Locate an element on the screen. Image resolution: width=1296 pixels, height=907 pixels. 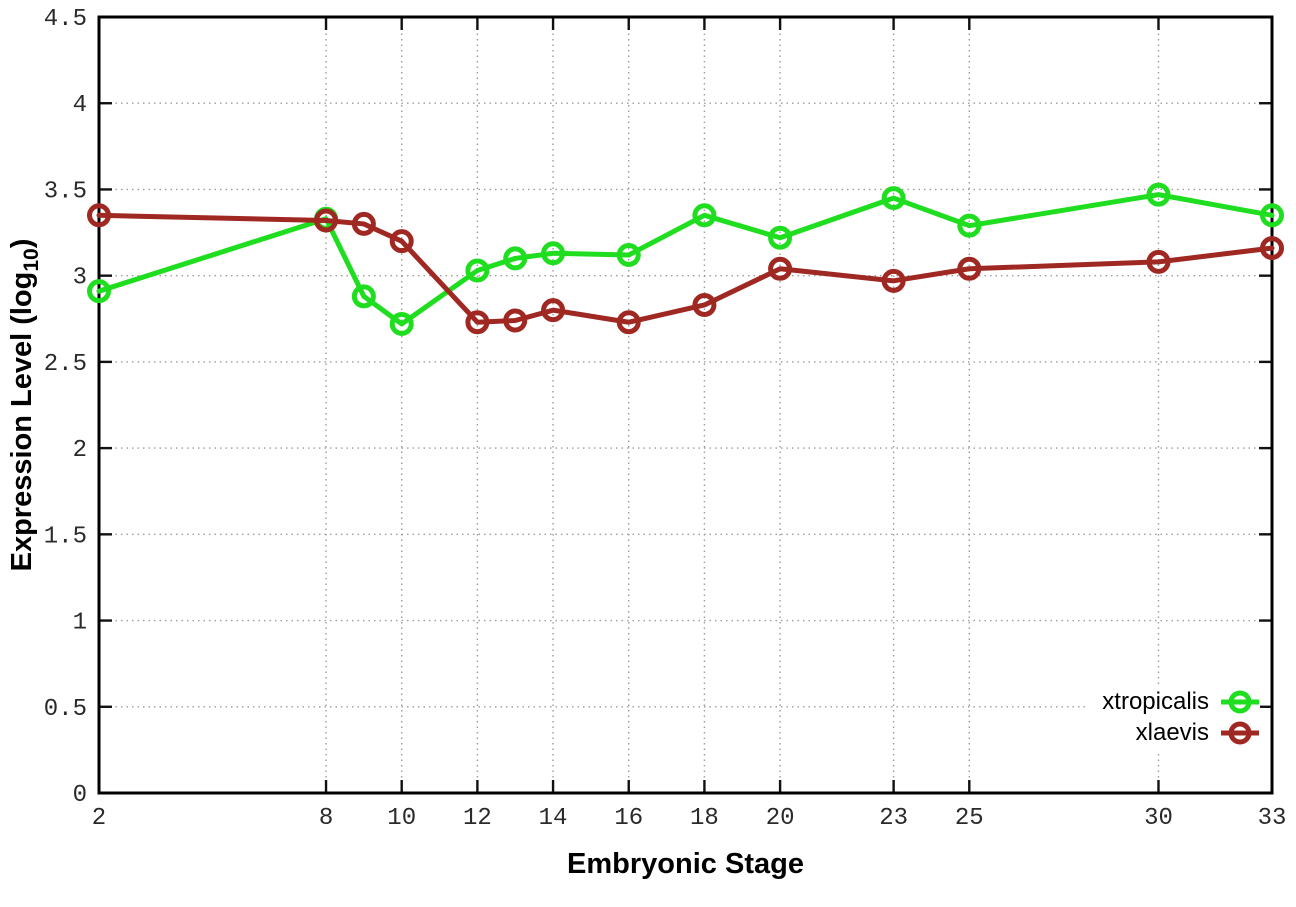
y-tick-label: 0 is located at coordinates (80, 795).